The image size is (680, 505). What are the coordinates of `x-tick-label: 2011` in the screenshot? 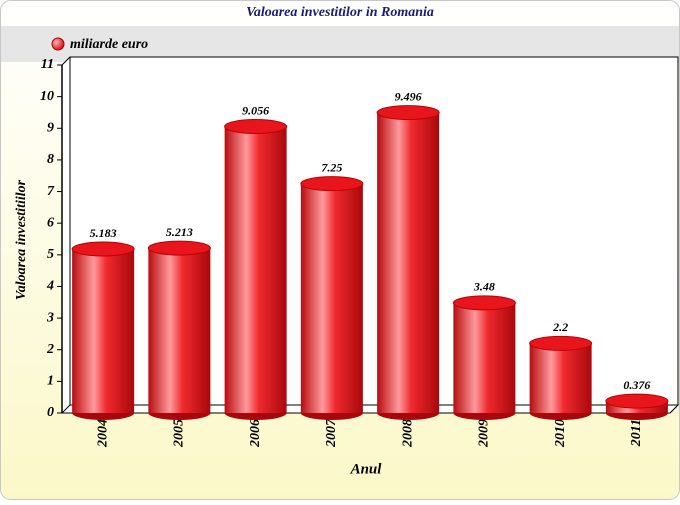 It's located at (636, 433).